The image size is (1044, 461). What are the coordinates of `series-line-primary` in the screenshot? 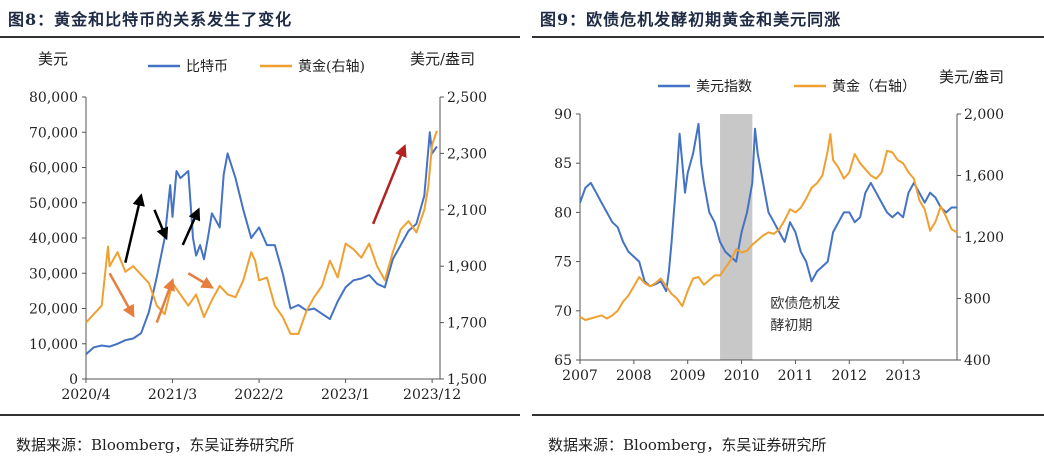 It's located at (768, 207).